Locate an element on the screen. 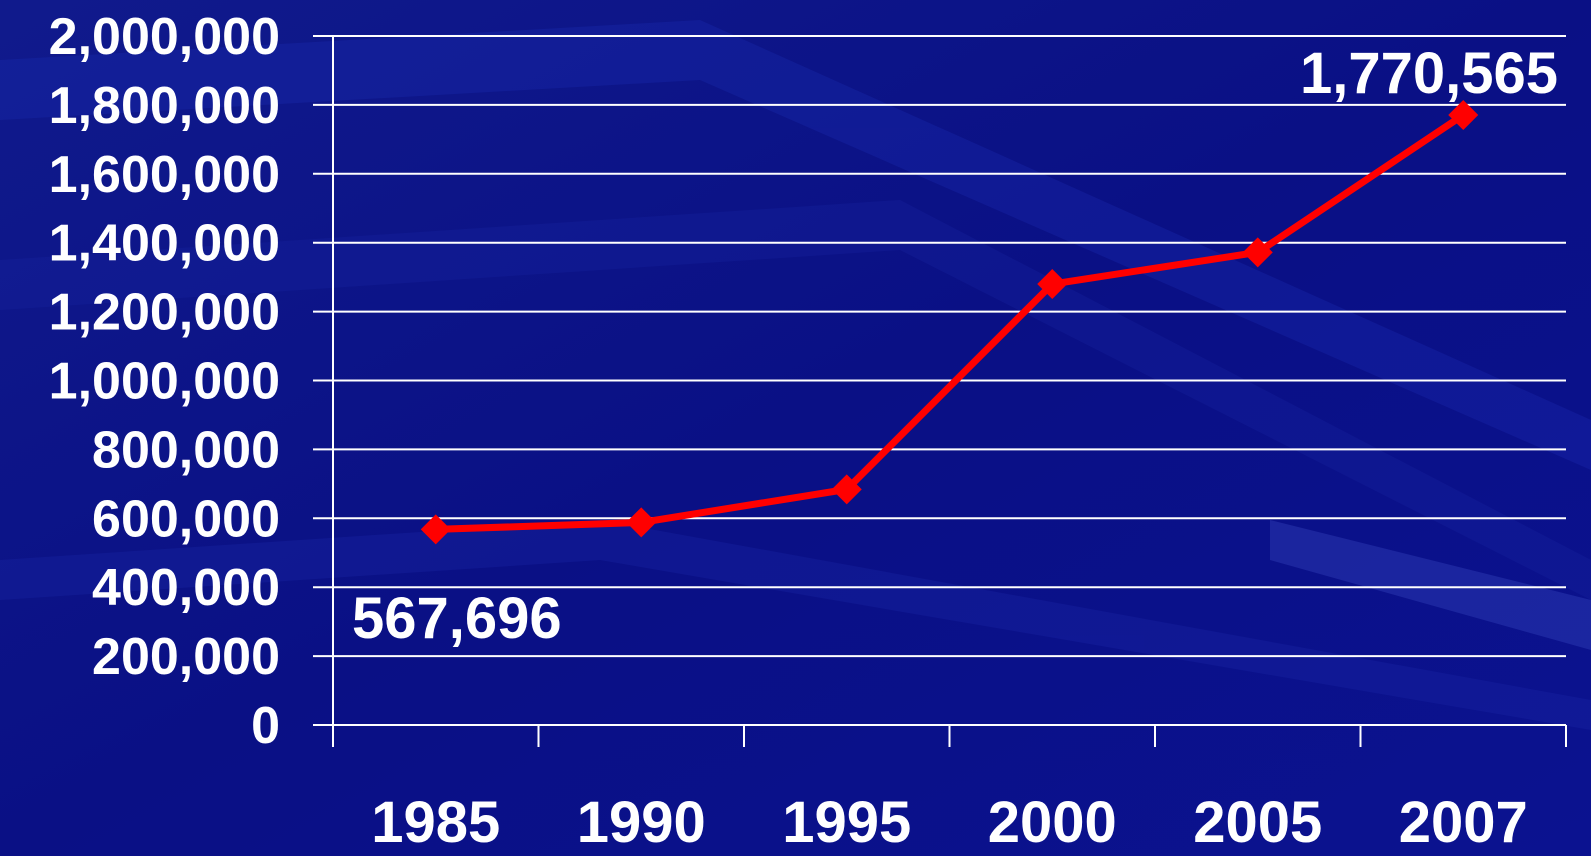 The image size is (1591, 856). y-tick-label: 0 is located at coordinates (265, 726).